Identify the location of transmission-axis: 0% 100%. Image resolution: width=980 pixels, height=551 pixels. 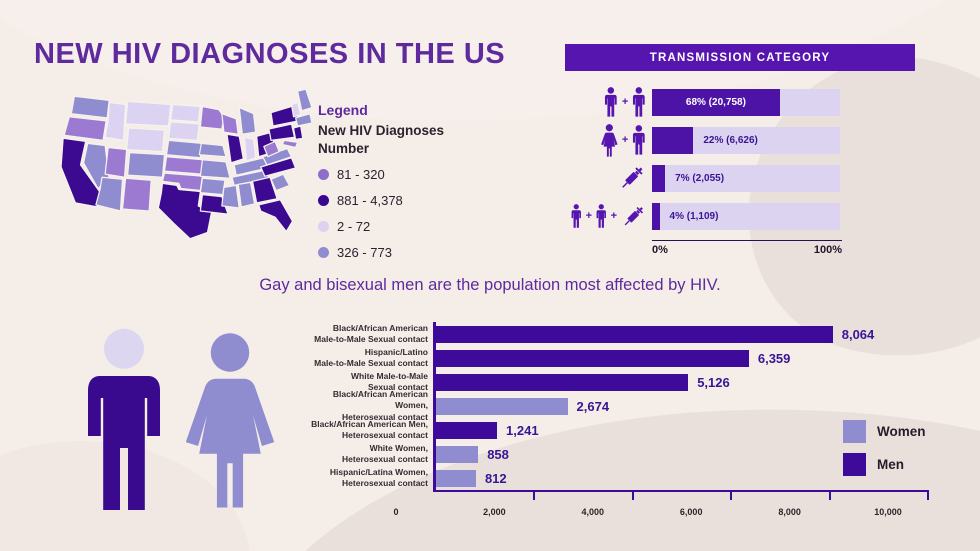
(747, 248).